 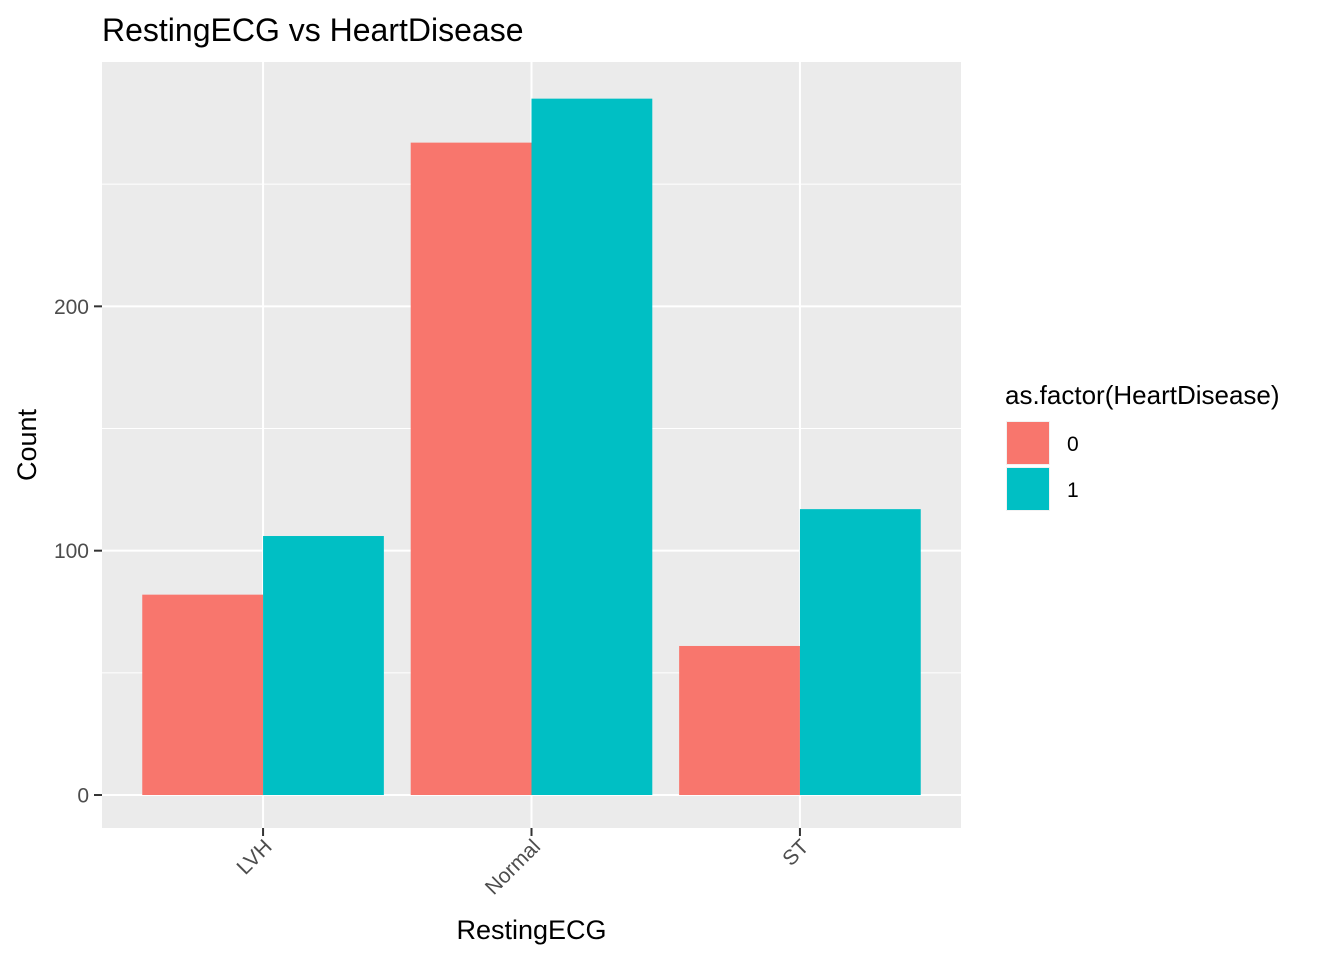 What do you see at coordinates (27, 444) in the screenshot?
I see `y-axis-title: Count` at bounding box center [27, 444].